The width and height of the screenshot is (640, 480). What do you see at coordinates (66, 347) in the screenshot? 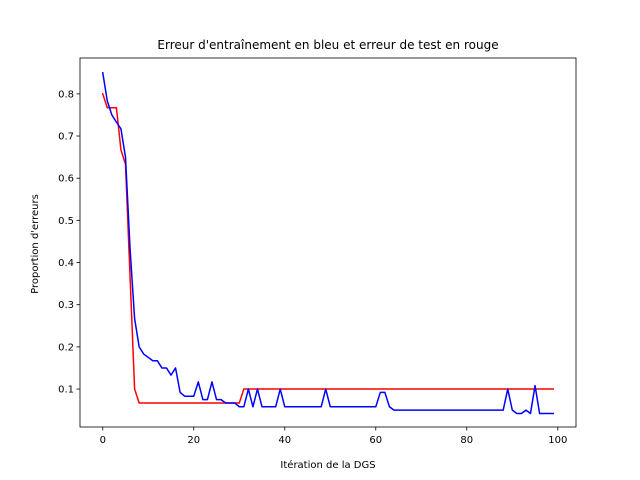
I see `y-tick-label: 0.2` at bounding box center [66, 347].